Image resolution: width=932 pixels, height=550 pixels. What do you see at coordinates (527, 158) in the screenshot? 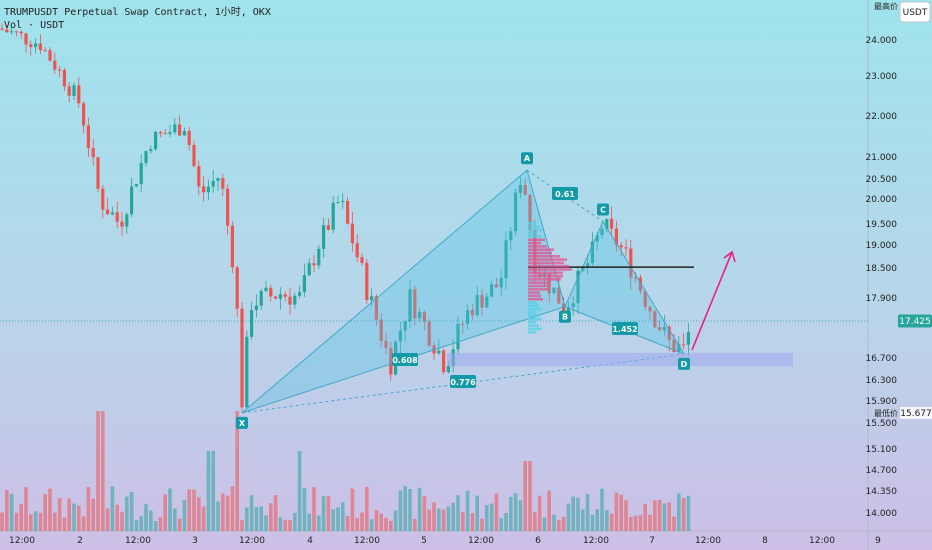
I see `pattern-point-a: A` at bounding box center [527, 158].